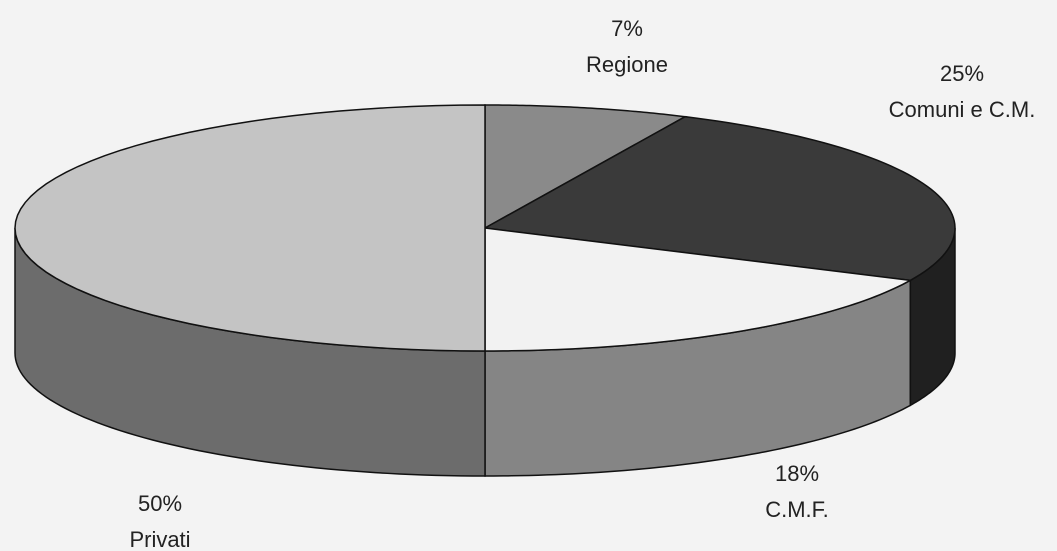  Describe the element at coordinates (159, 539) in the screenshot. I see `category-label: Privati` at that location.